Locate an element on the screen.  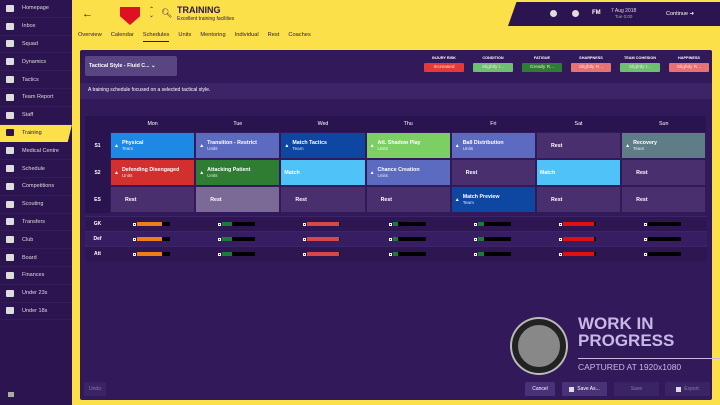
sidebar-item-homepage: Homepage is located at coordinates (36, 9).